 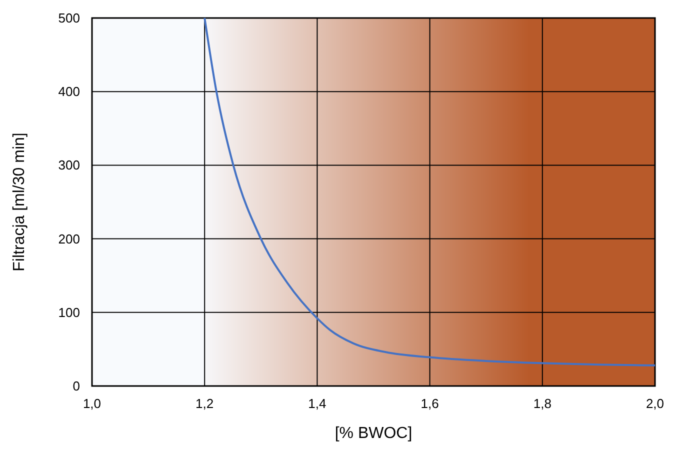 What do you see at coordinates (69, 312) in the screenshot?
I see `y-tick-label: 100` at bounding box center [69, 312].